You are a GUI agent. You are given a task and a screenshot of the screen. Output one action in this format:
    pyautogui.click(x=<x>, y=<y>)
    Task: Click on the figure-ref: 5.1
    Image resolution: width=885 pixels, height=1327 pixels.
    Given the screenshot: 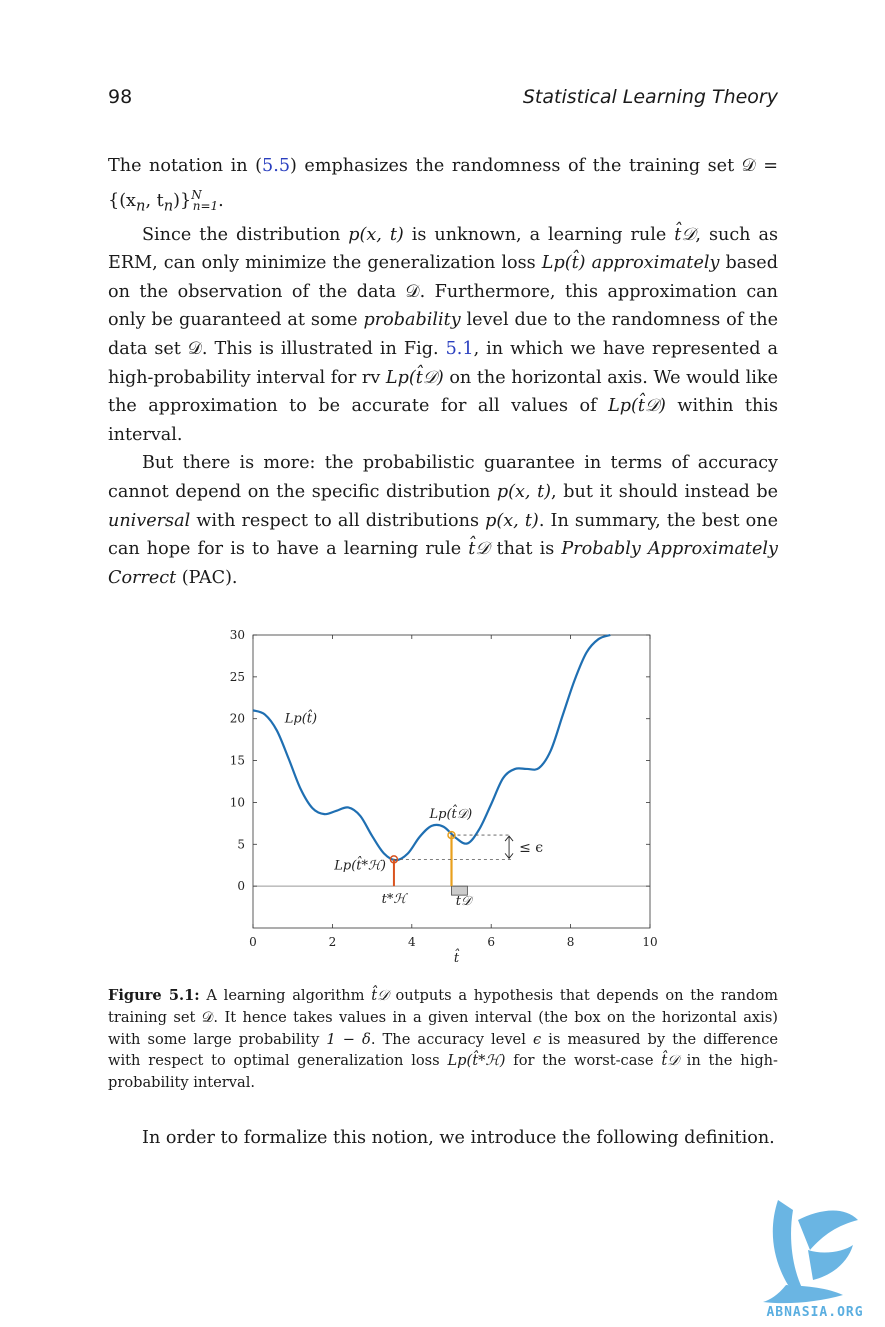 What is the action you would take?
    pyautogui.click(x=459, y=348)
    